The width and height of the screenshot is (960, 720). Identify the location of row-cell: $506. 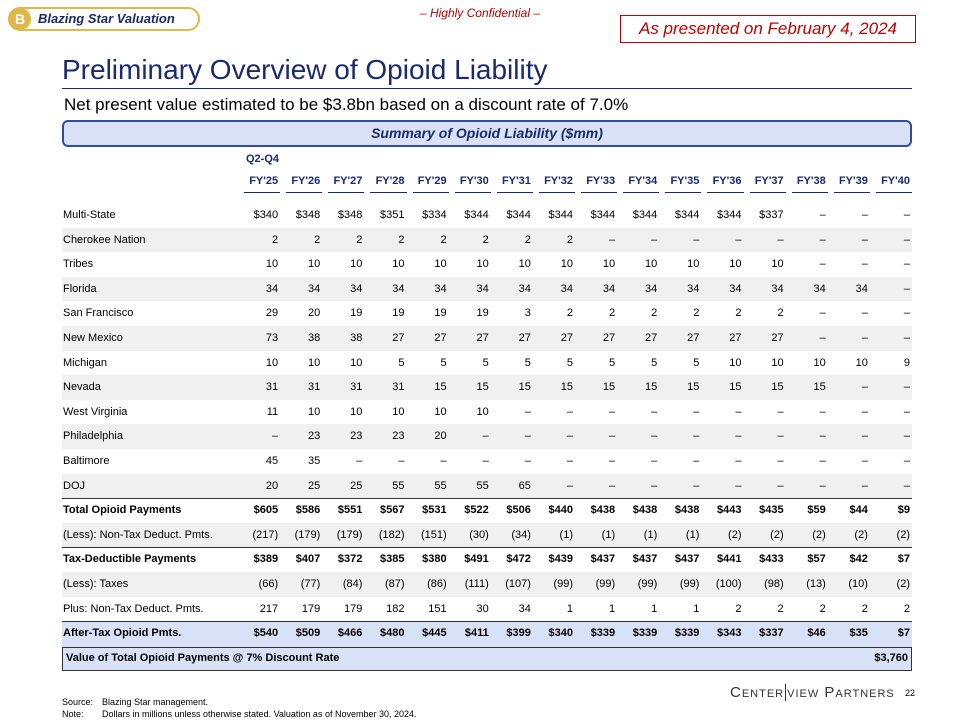
(518, 510).